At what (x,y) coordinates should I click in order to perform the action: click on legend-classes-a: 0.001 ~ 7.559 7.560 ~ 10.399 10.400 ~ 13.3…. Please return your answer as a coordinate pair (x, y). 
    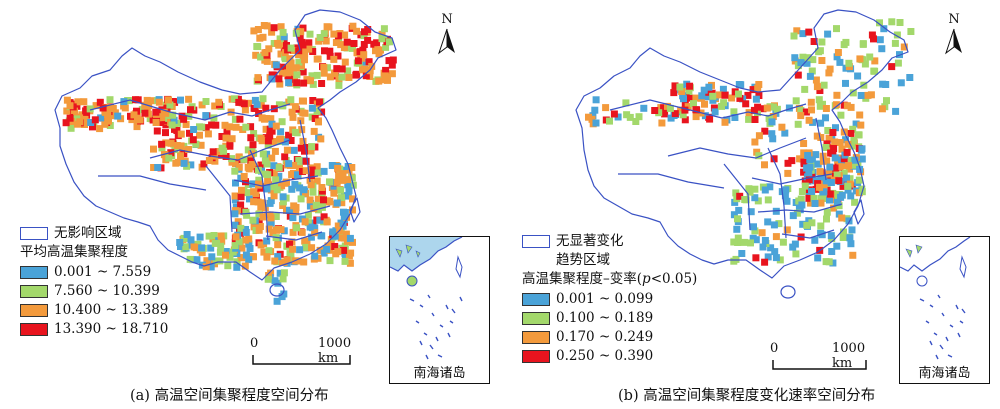
    Looking at the image, I should click on (94, 301).